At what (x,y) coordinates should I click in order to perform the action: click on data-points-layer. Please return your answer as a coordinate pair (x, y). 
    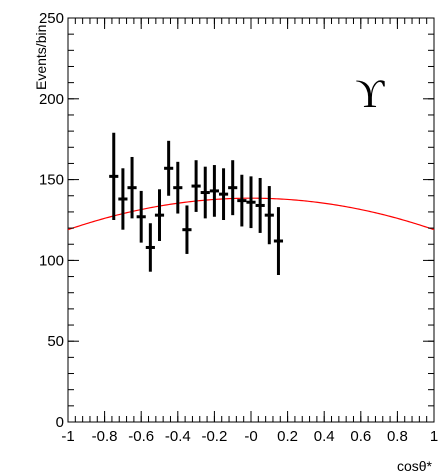
    Looking at the image, I should click on (196, 203).